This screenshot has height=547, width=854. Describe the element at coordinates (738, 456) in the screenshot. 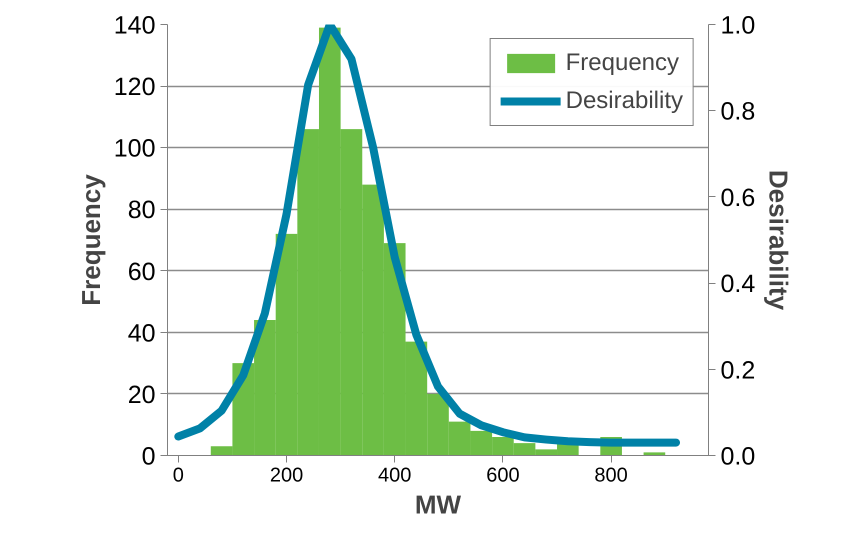

I see `y2-tick-label: 0.0` at that location.